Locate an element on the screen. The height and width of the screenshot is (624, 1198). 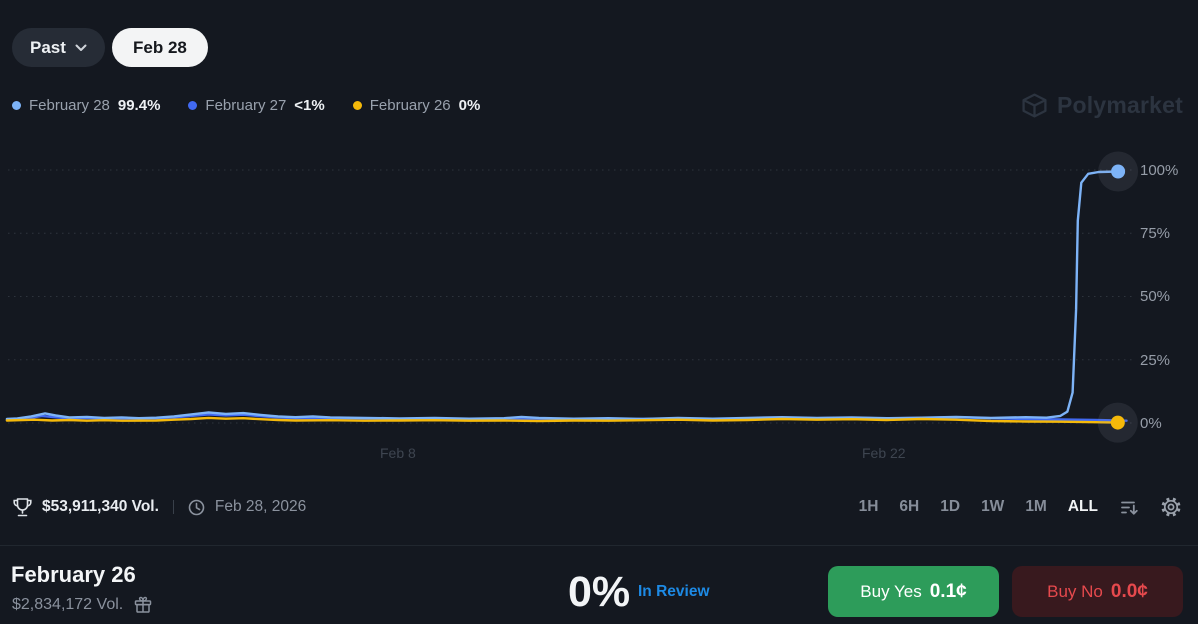
date-filter-pill: Feb 28 is located at coordinates (160, 47).